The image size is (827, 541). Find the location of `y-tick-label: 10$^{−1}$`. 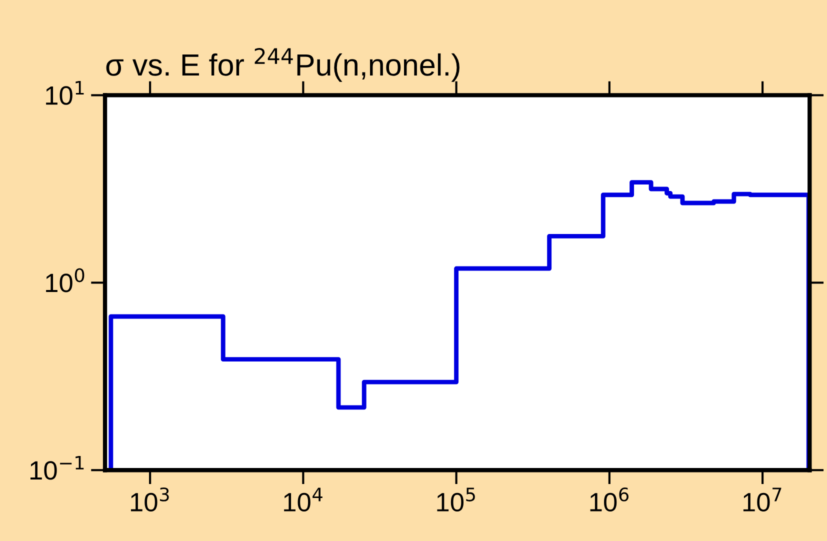

y-tick-label: 10$^{−1}$ is located at coordinates (57, 468).